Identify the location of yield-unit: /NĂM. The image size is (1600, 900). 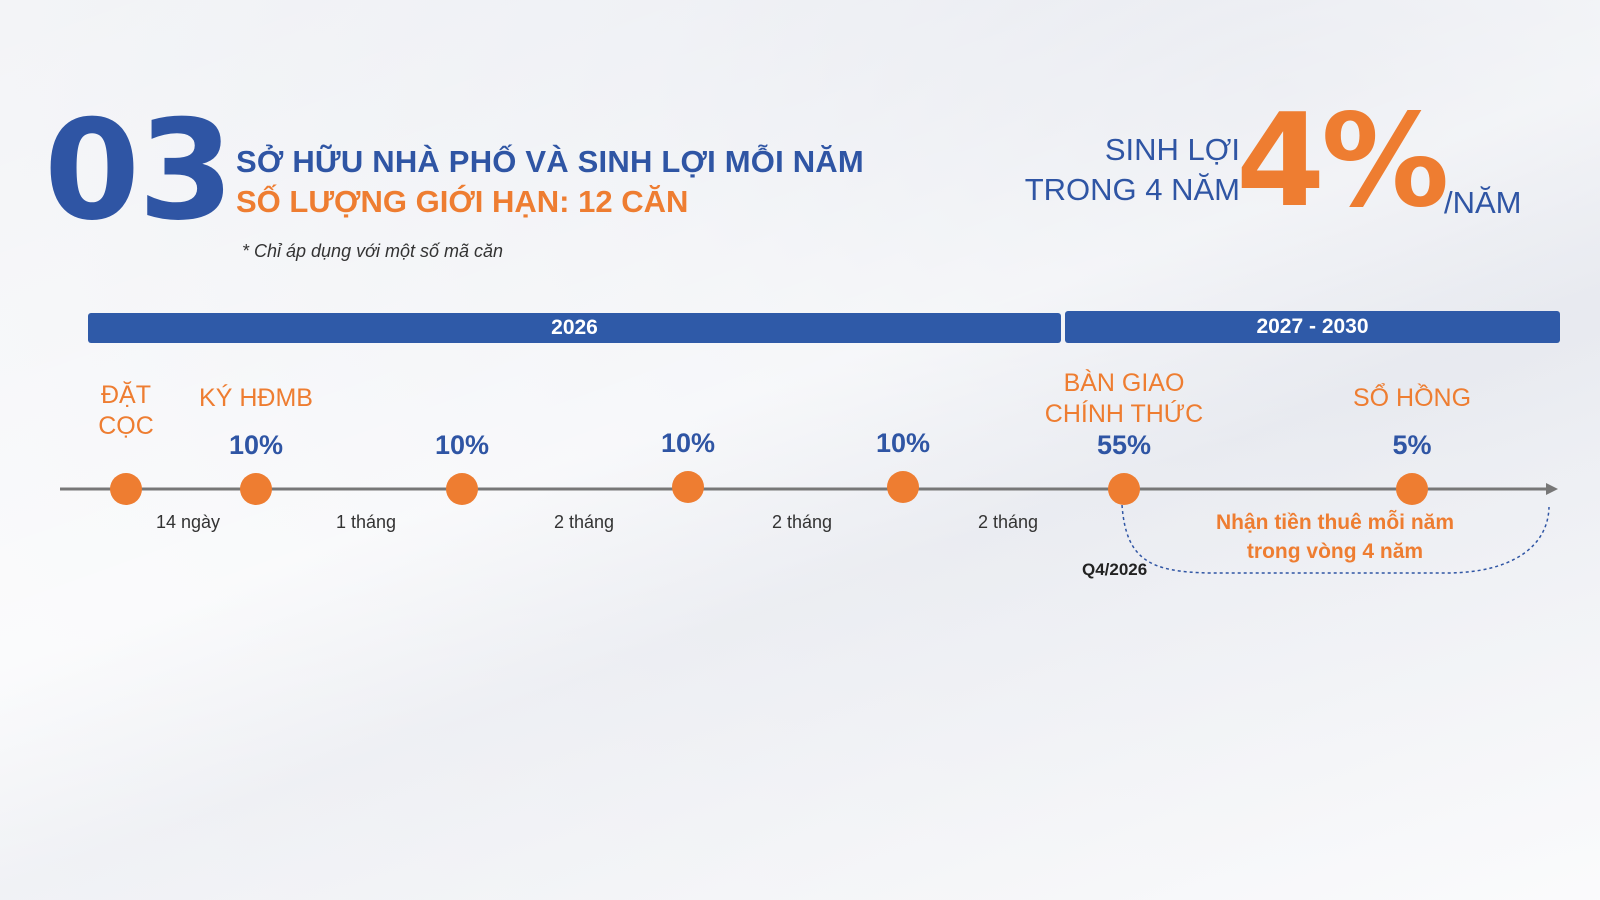
(1483, 202).